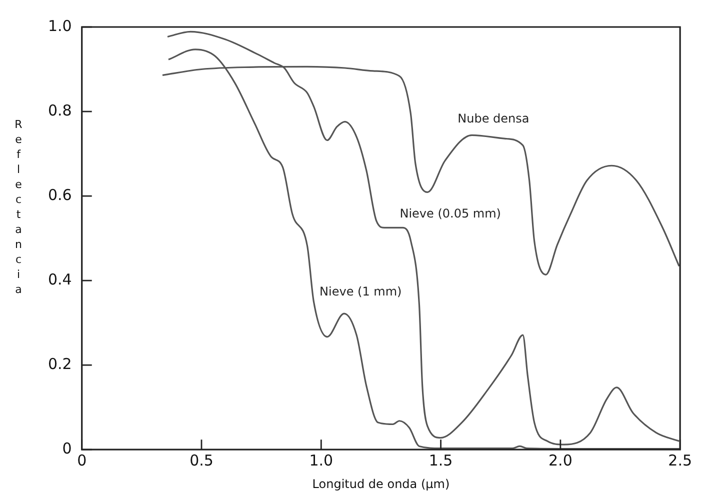 The width and height of the screenshot is (703, 504). I want to click on y-tick-label: 1.0, so click(60, 25).